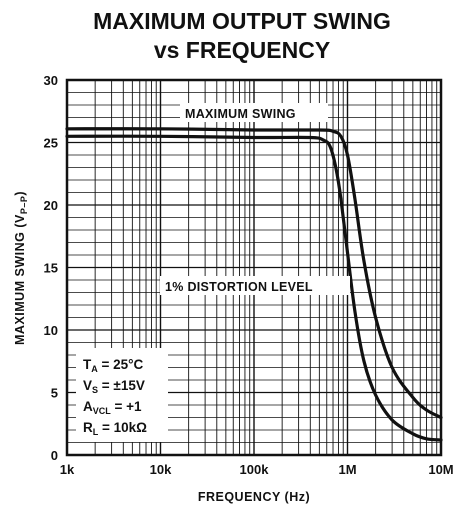  Describe the element at coordinates (242, 21) in the screenshot. I see `chart-title-line1: MAXIMUM OUTPUT SWING` at that location.